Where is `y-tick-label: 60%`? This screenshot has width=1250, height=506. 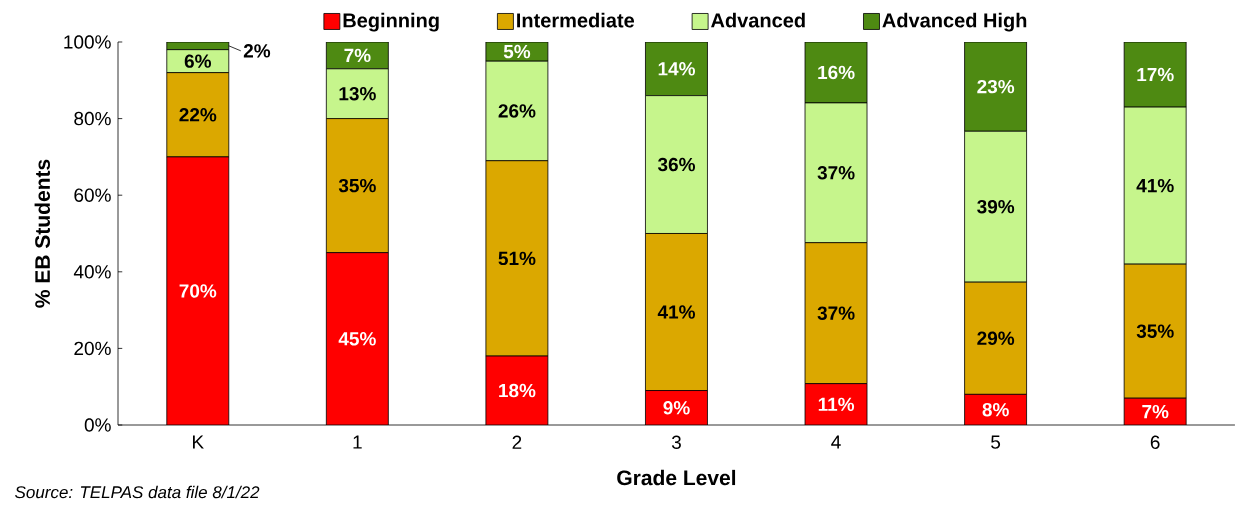 y-tick-label: 60% is located at coordinates (92, 195).